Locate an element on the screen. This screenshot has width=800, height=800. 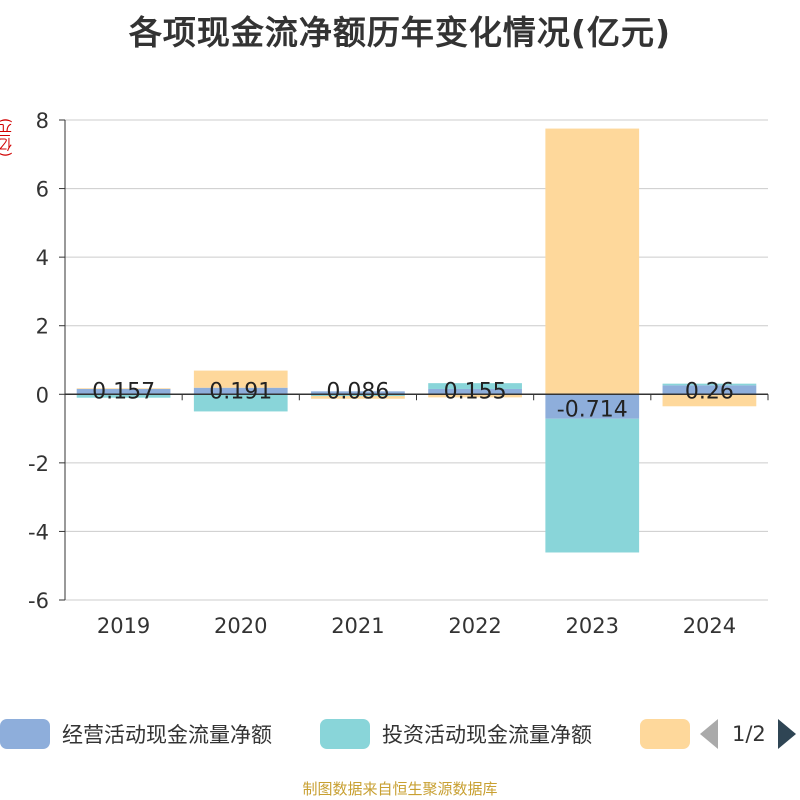
data-source-footer: 制图数据来自恒生聚源数据库 is located at coordinates (400, 789).